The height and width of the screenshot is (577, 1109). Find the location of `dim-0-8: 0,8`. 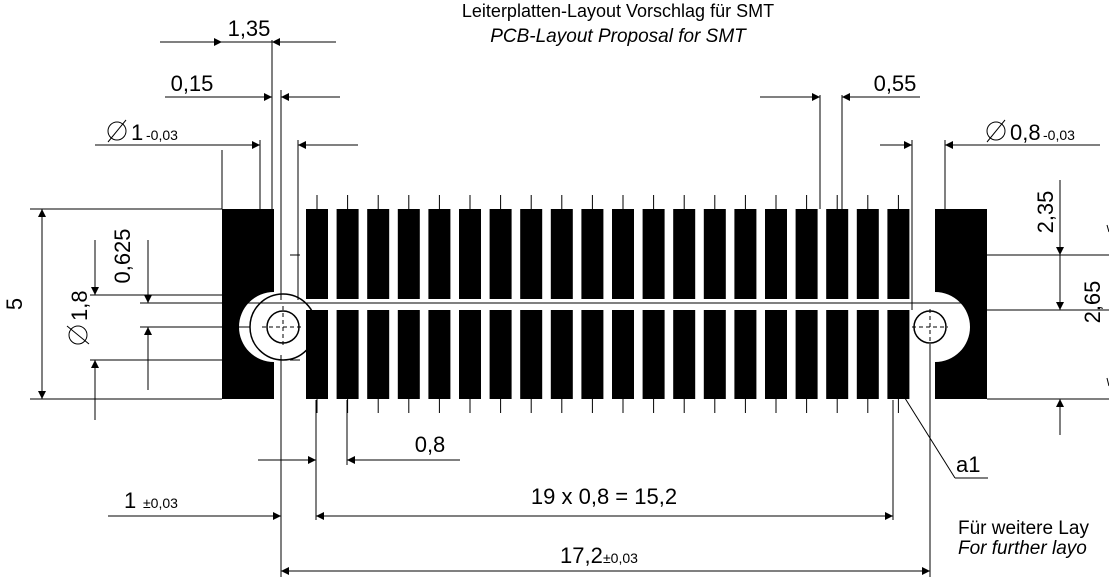

dim-0-8: 0,8 is located at coordinates (359, 448).